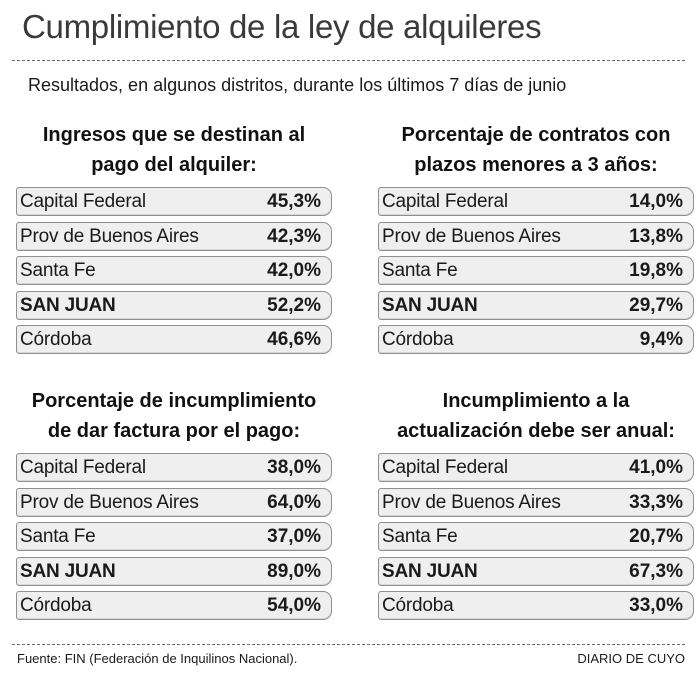 The height and width of the screenshot is (673, 697). Describe the element at coordinates (294, 270) in the screenshot. I see `percentage-value: 42,0%` at that location.